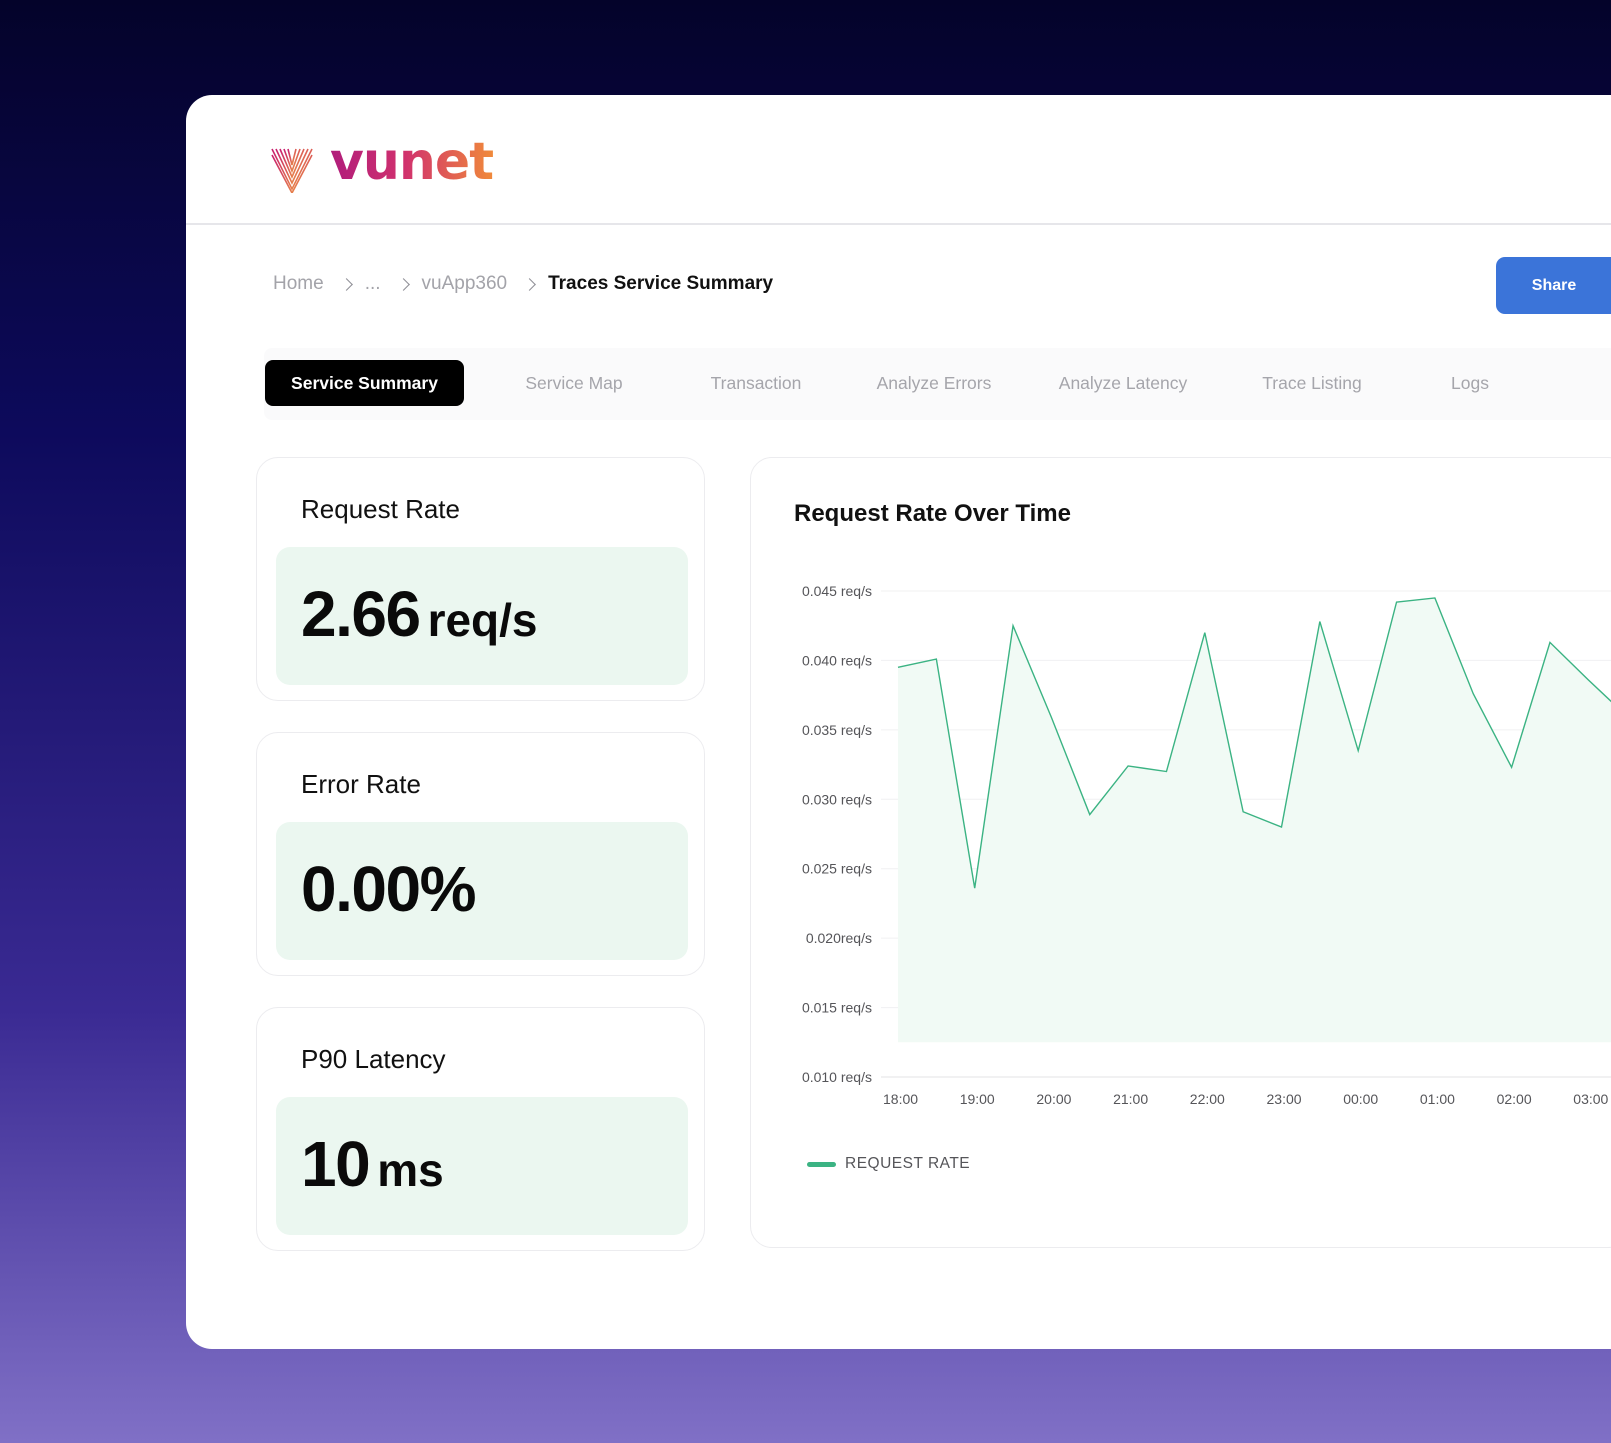 The width and height of the screenshot is (1611, 1443). I want to click on x-tick-label: 21:00, so click(1130, 1099).